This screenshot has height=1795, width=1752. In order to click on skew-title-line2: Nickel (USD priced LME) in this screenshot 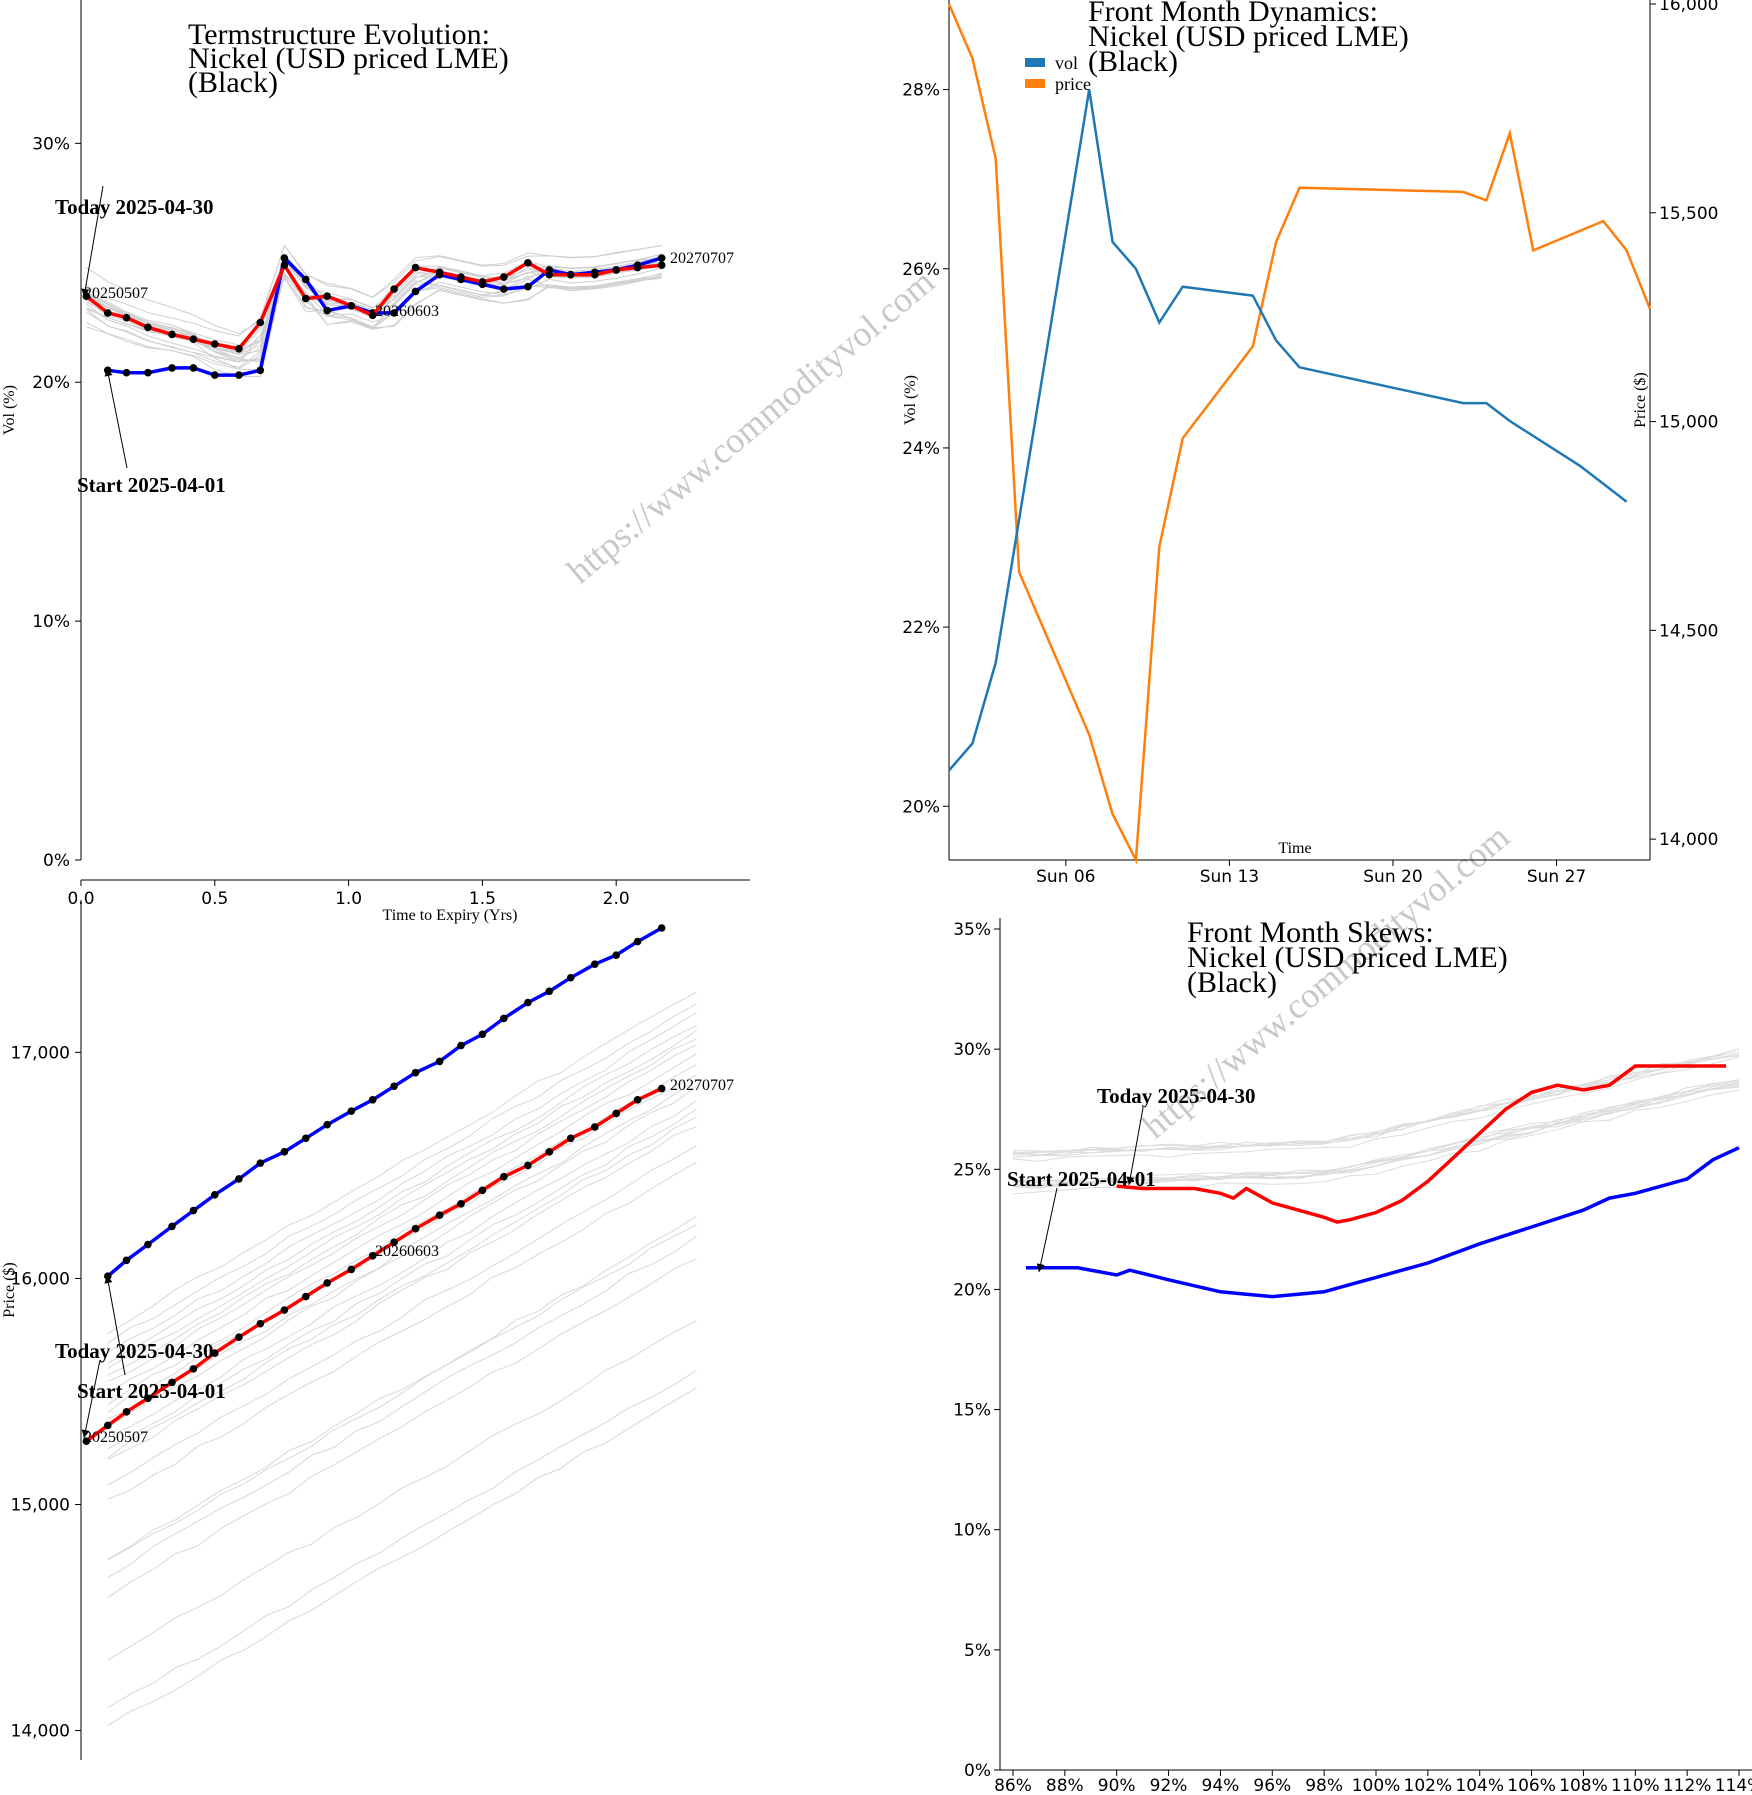, I will do `click(1347, 957)`.